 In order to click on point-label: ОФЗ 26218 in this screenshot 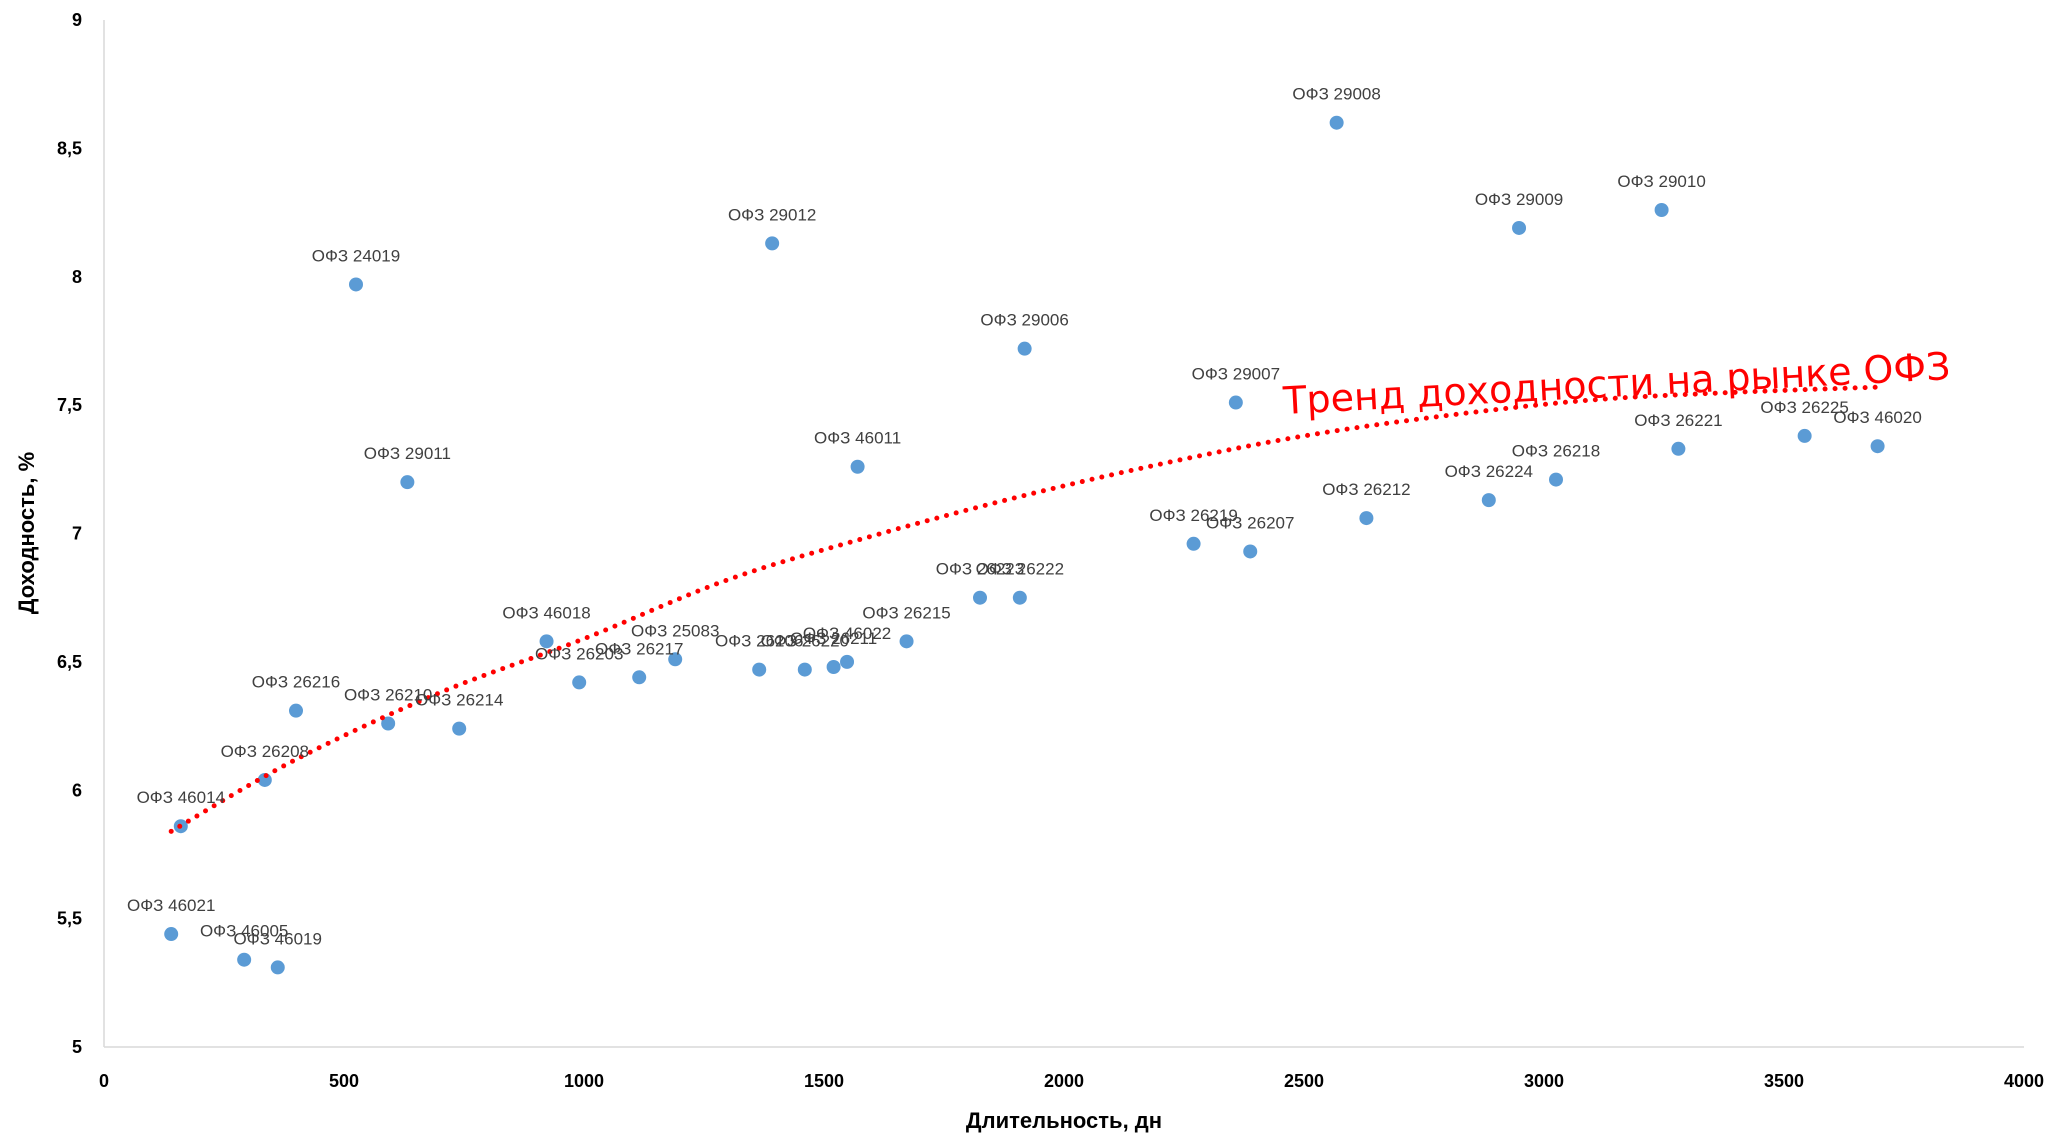, I will do `click(1556, 451)`.